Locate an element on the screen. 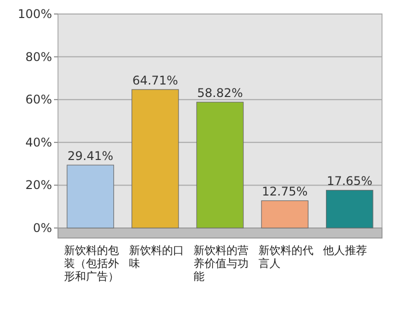 The width and height of the screenshot is (401, 313). data-label: 12.75% is located at coordinates (285, 191).